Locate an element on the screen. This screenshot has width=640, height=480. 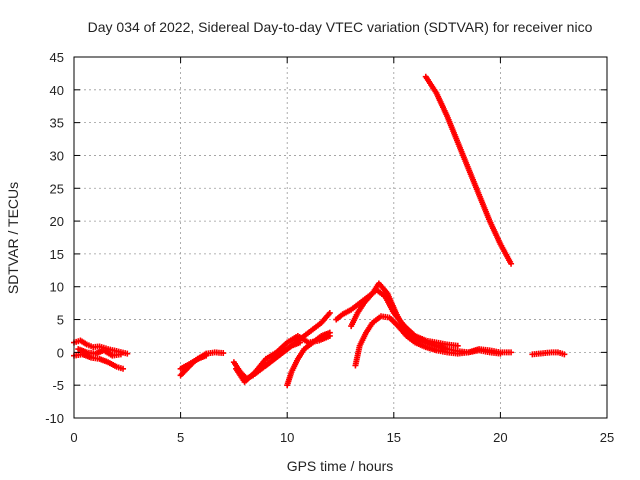
y-tick-label: 20 is located at coordinates (57, 221).